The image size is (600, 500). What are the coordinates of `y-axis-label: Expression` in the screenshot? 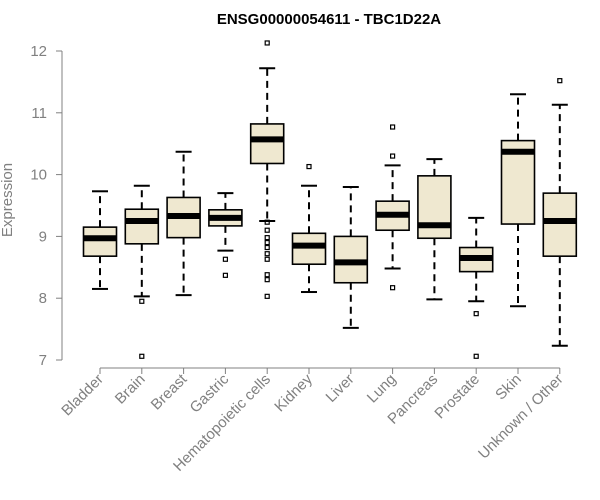 It's located at (8, 200).